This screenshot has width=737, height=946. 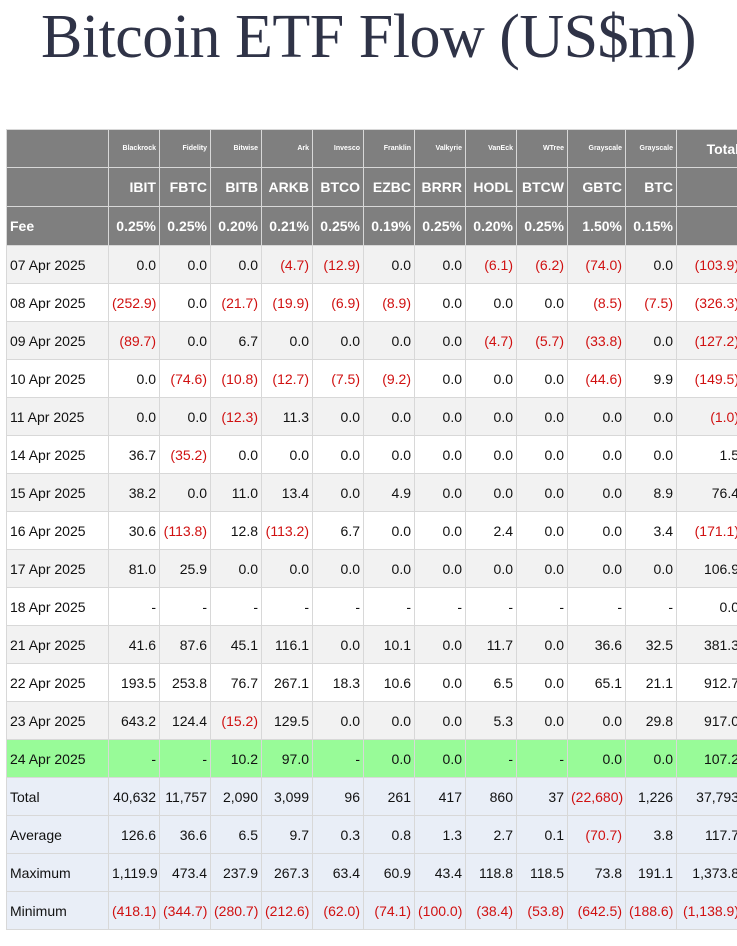 What do you see at coordinates (596, 264) in the screenshot?
I see `flow-cell: (74.0)` at bounding box center [596, 264].